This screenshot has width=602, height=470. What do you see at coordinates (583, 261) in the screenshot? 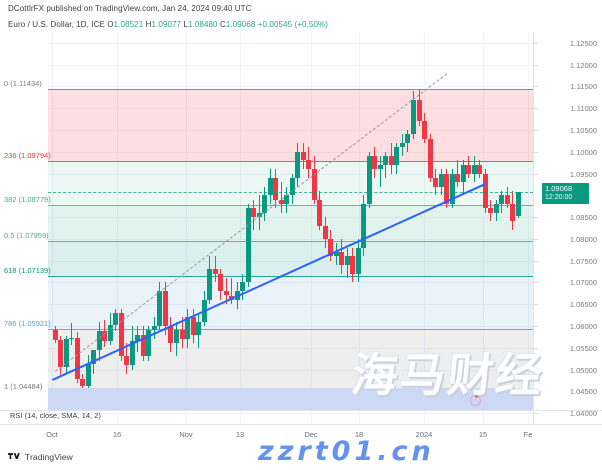
I see `price-axis-label: 1.07500` at bounding box center [583, 261].